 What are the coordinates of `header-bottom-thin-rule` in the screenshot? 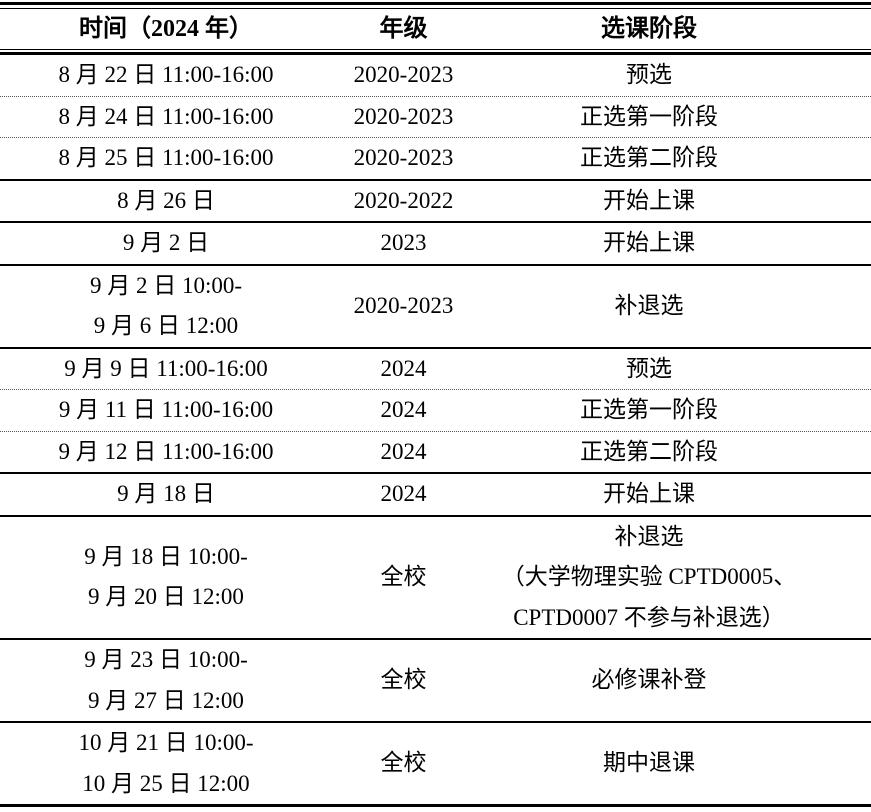 It's located at (435, 49).